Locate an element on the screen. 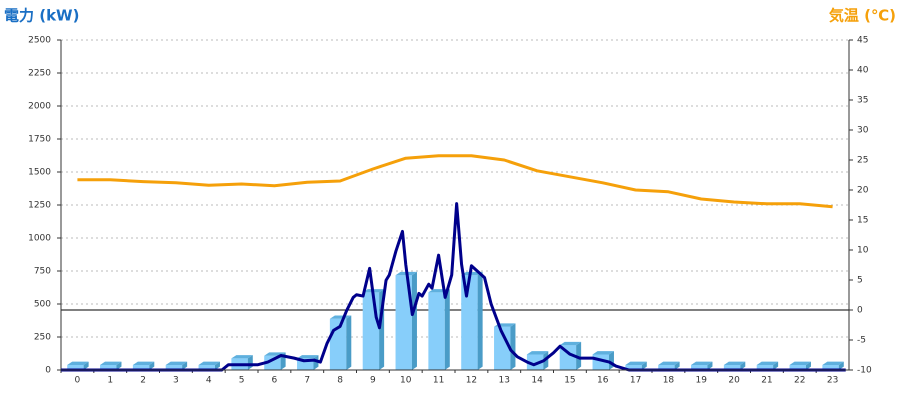  x-tick-label: 16 is located at coordinates (603, 381).